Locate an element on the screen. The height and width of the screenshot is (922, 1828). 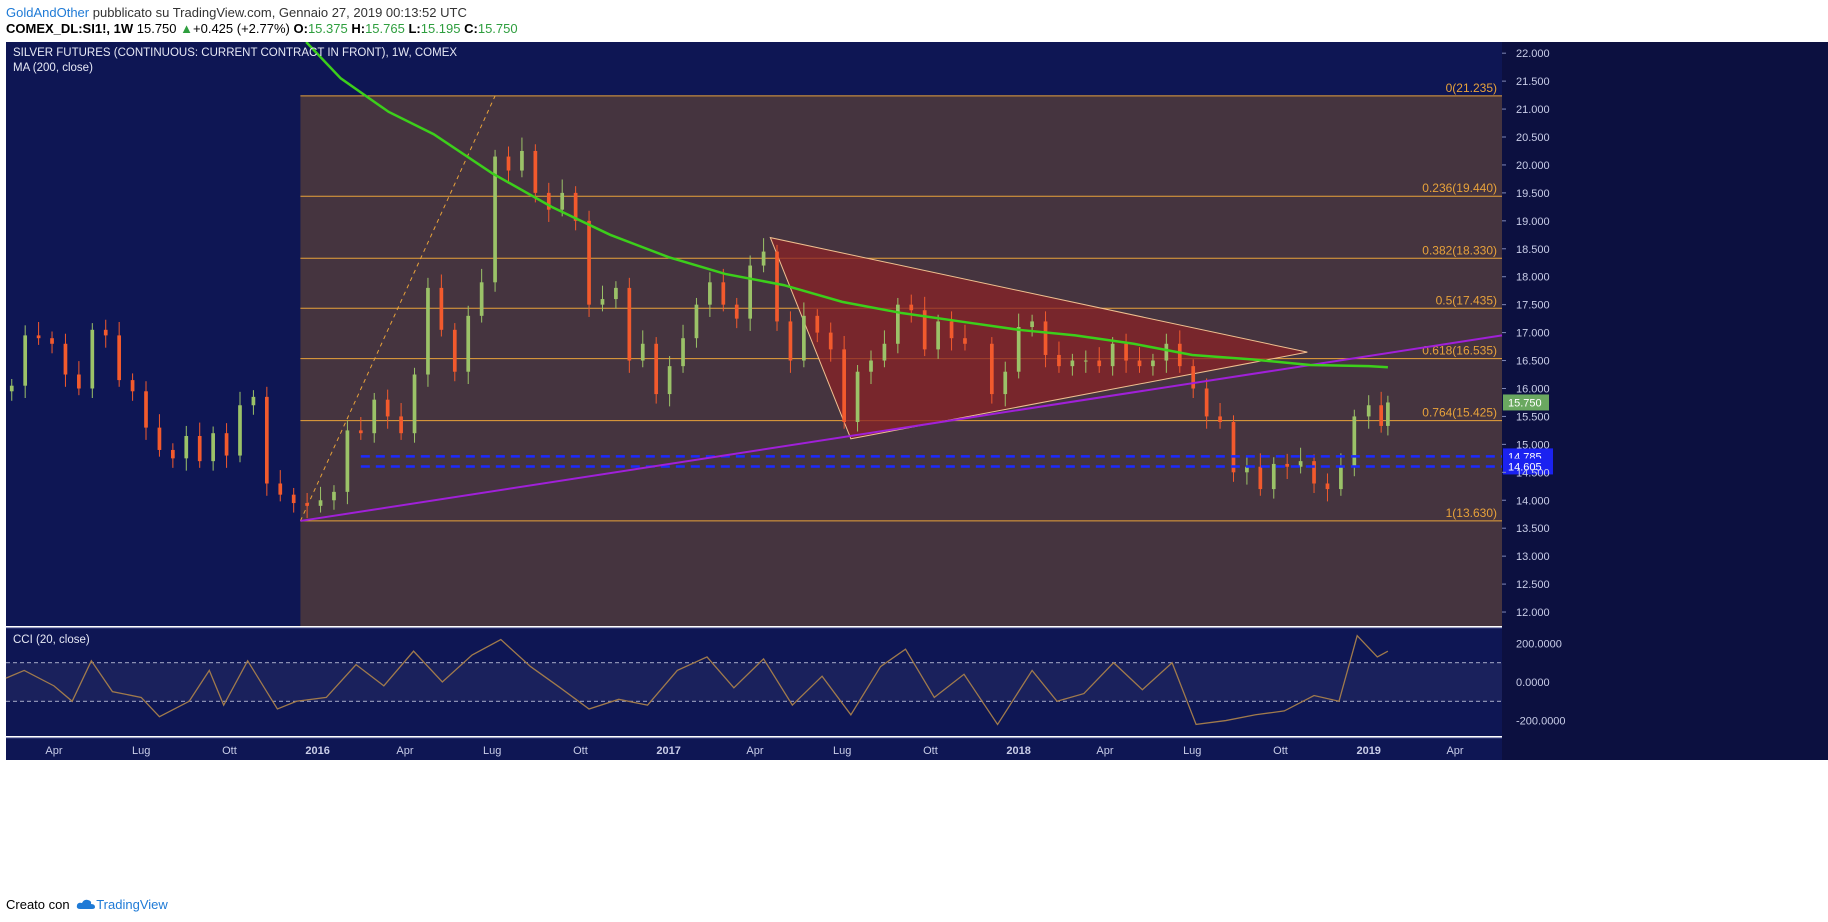
high-value: 15.765 is located at coordinates (385, 28).